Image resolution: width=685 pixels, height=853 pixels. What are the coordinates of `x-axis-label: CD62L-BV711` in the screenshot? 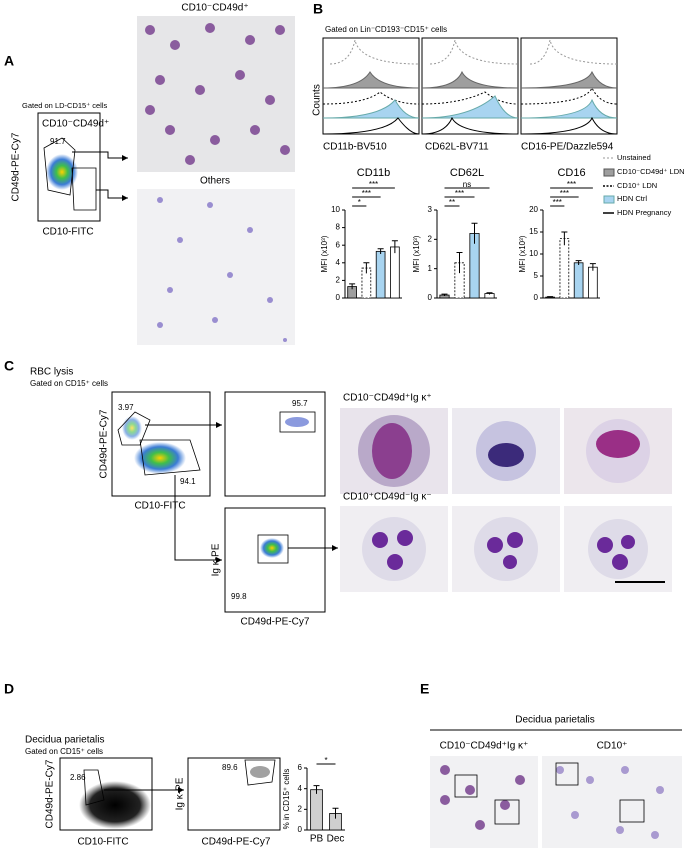 It's located at (457, 147).